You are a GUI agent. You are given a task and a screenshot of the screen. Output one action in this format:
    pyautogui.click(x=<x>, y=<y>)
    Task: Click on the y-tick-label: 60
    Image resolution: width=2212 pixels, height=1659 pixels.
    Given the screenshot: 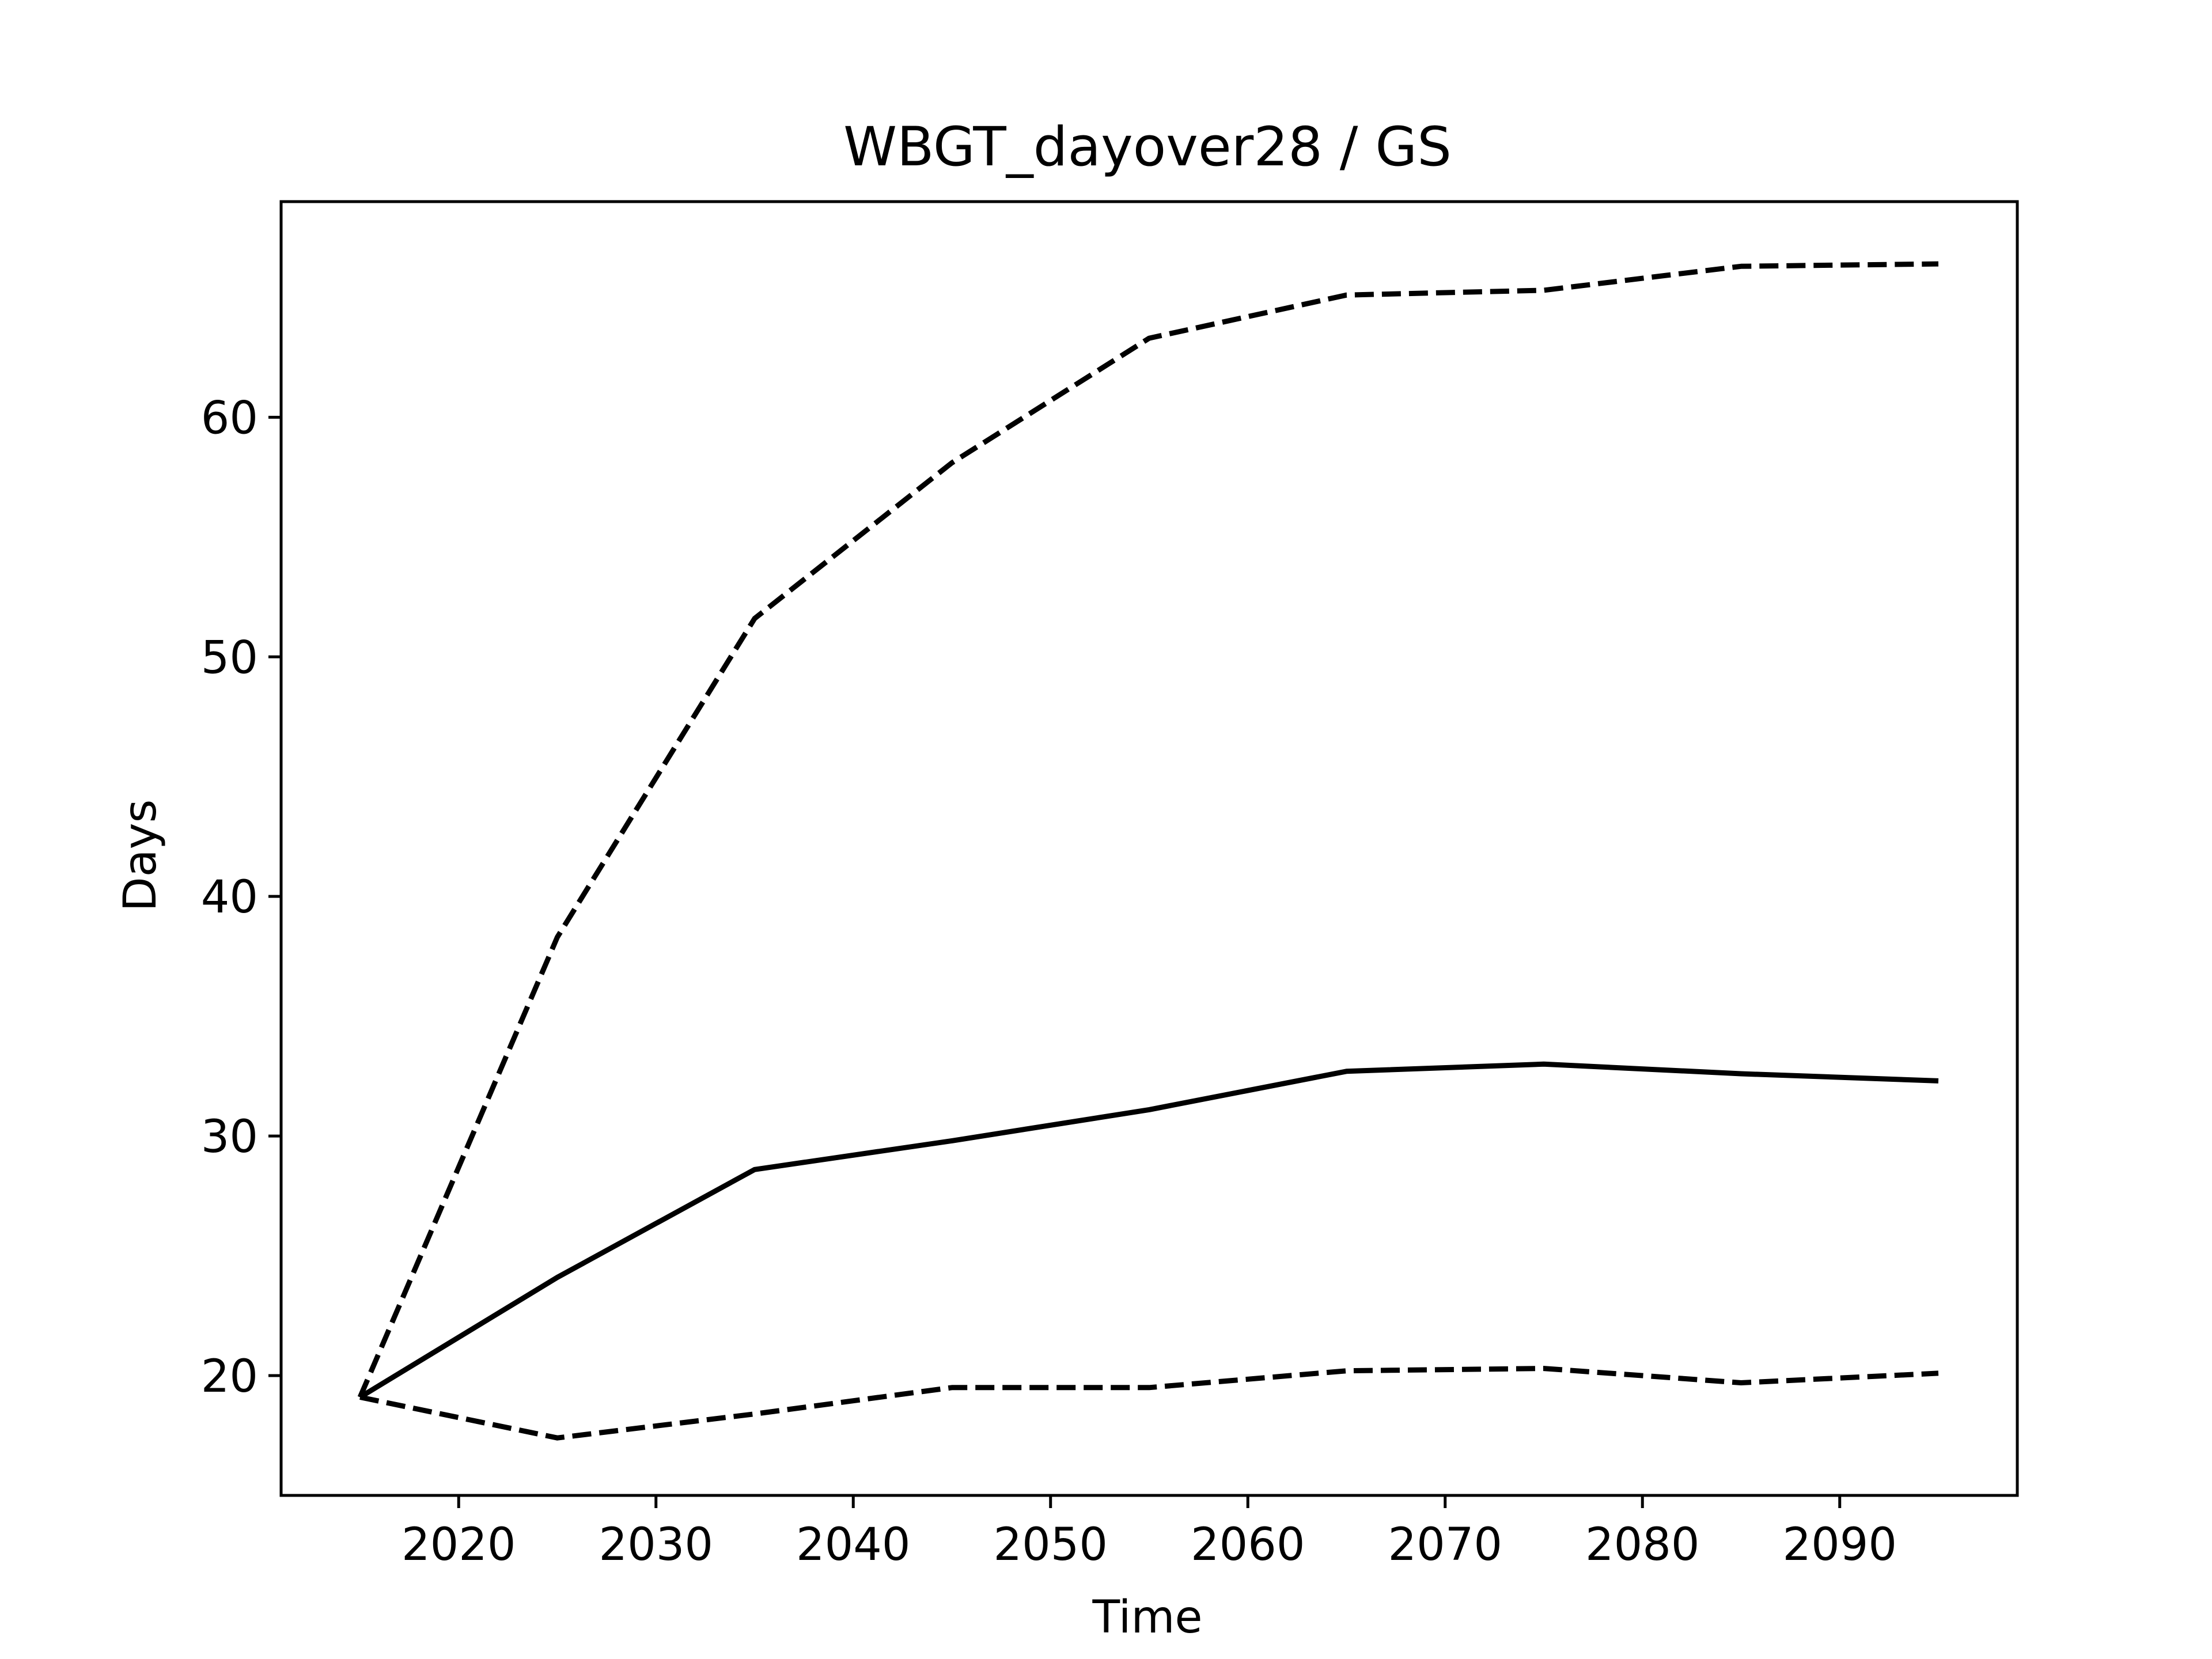 What is the action you would take?
    pyautogui.click(x=229, y=418)
    